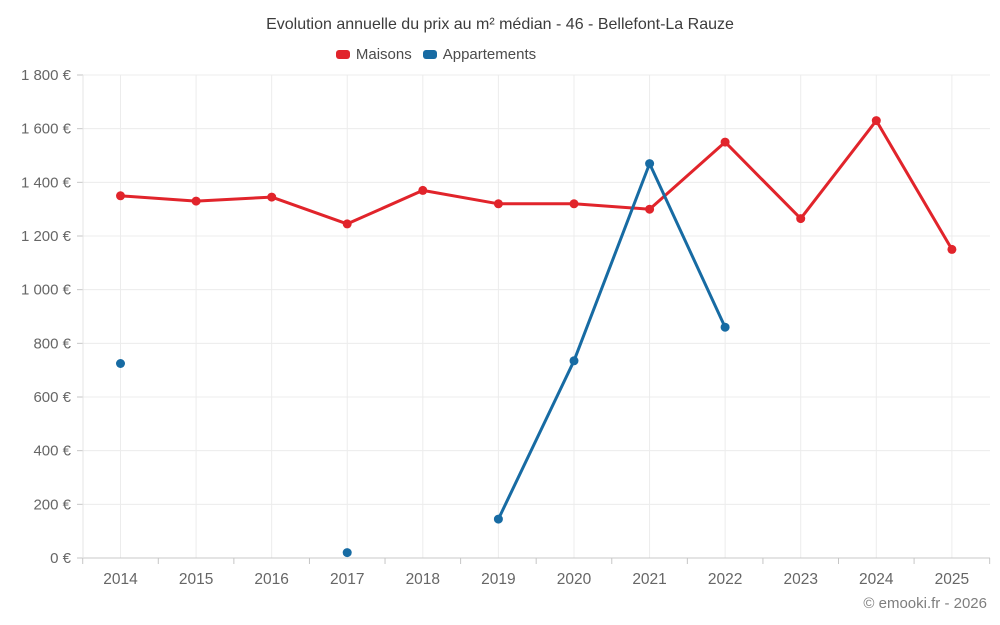 The width and height of the screenshot is (1000, 625). What do you see at coordinates (120, 196) in the screenshot?
I see `data-point-maisons-2014` at bounding box center [120, 196].